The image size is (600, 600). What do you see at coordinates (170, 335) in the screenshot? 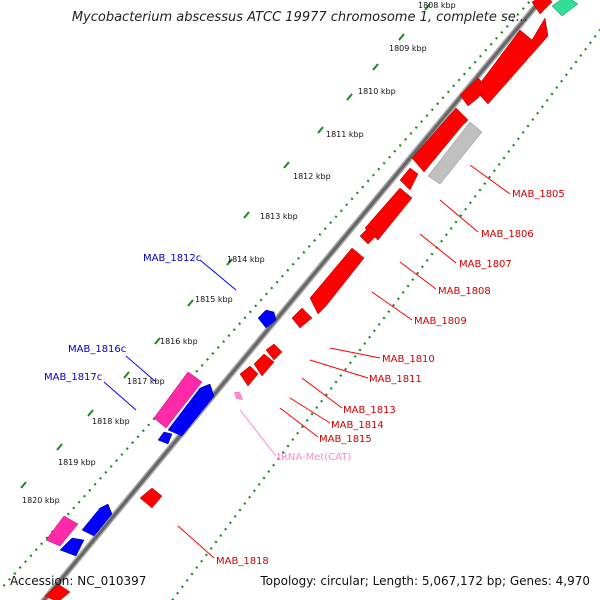
I see `left-leader-lines` at bounding box center [170, 335].